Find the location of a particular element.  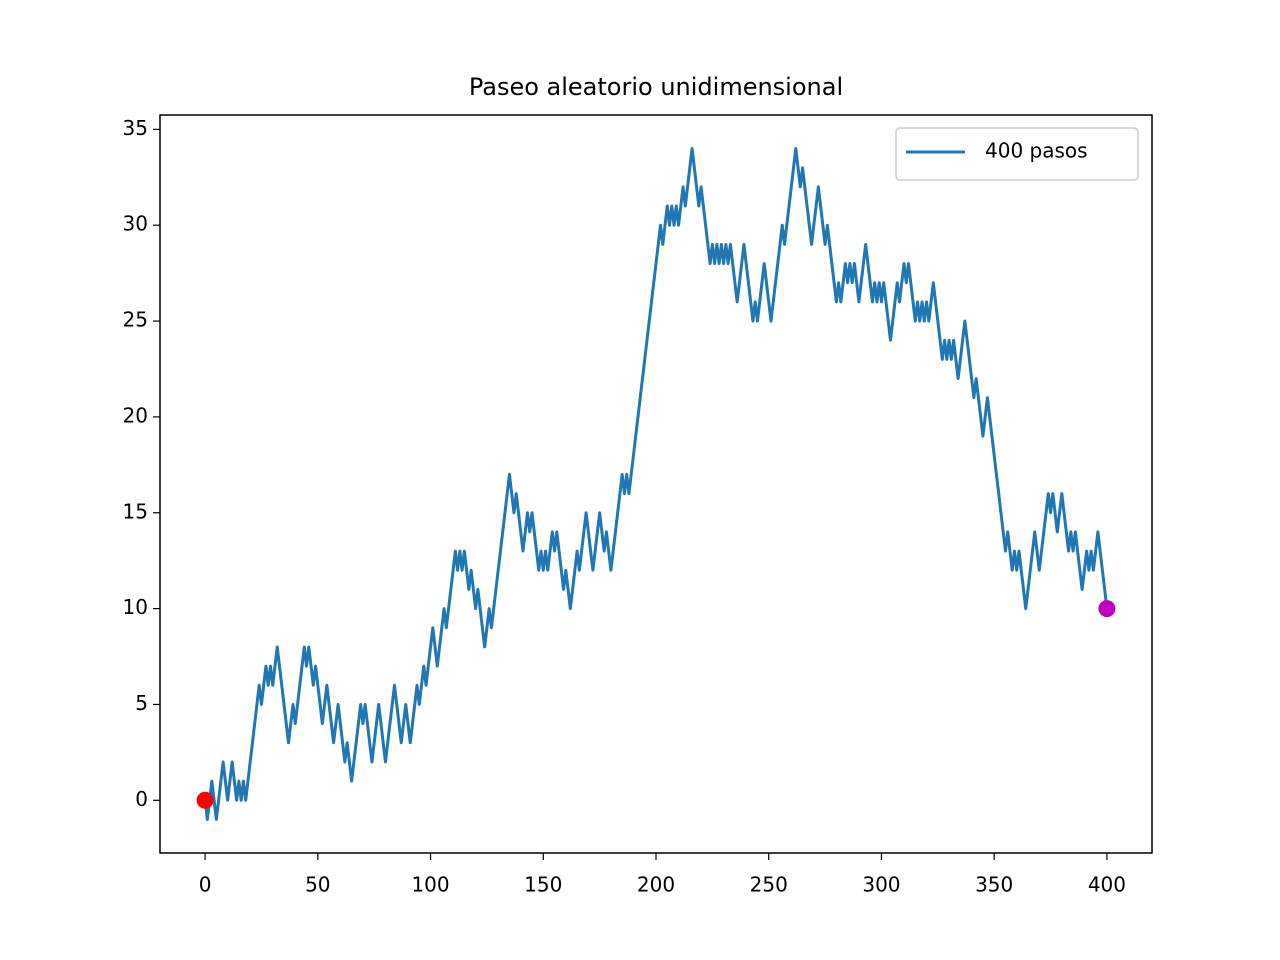

y-tick-label: 30 is located at coordinates (135, 224).